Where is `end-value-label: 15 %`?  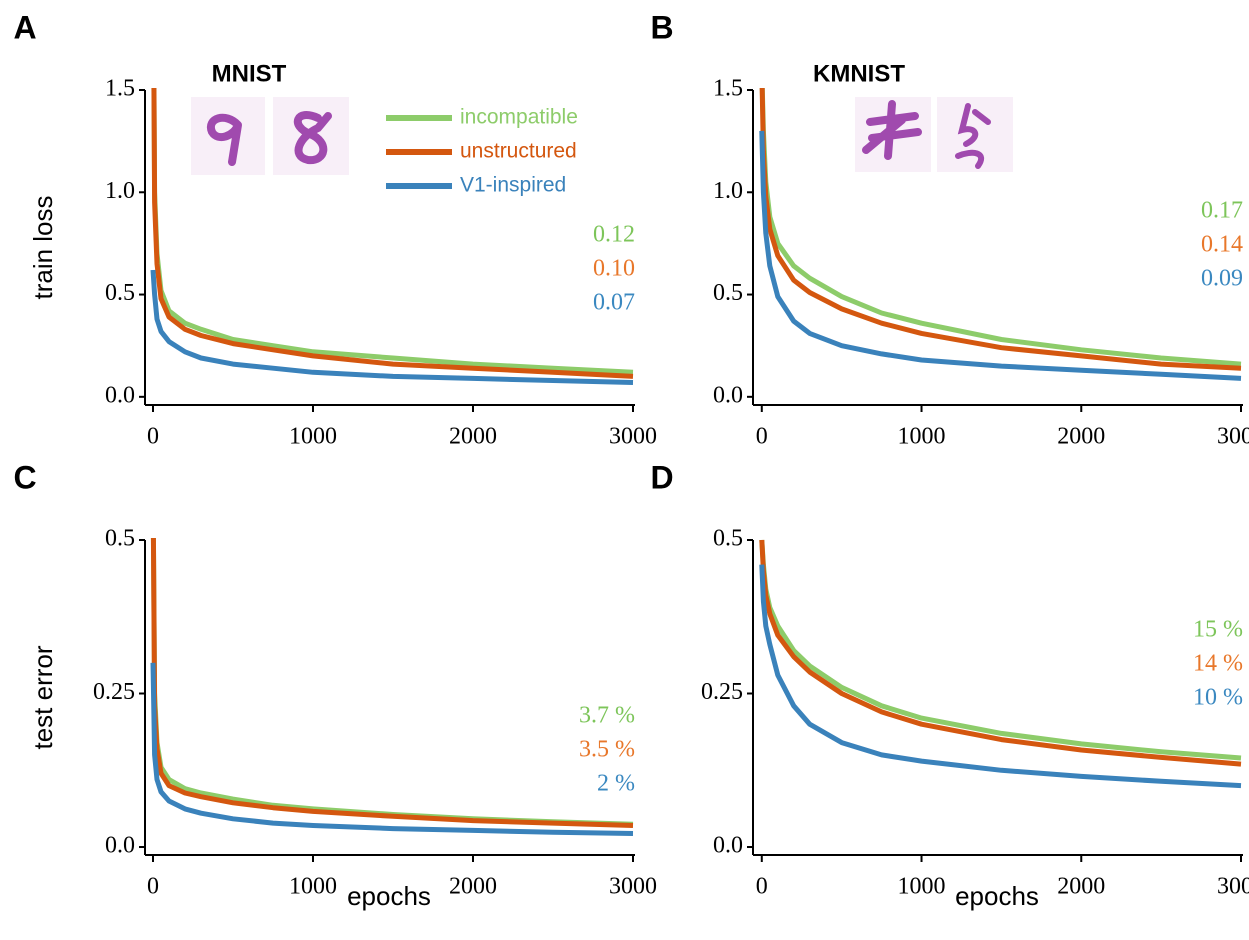
end-value-label: 15 % is located at coordinates (1218, 630).